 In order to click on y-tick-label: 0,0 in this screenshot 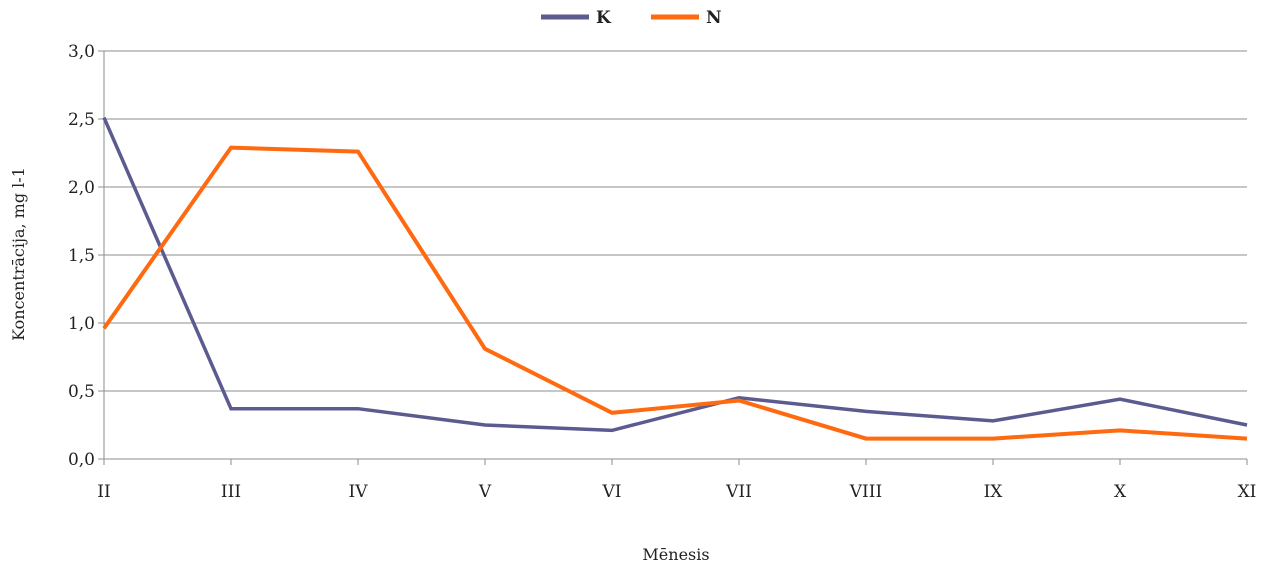, I will do `click(81, 460)`.